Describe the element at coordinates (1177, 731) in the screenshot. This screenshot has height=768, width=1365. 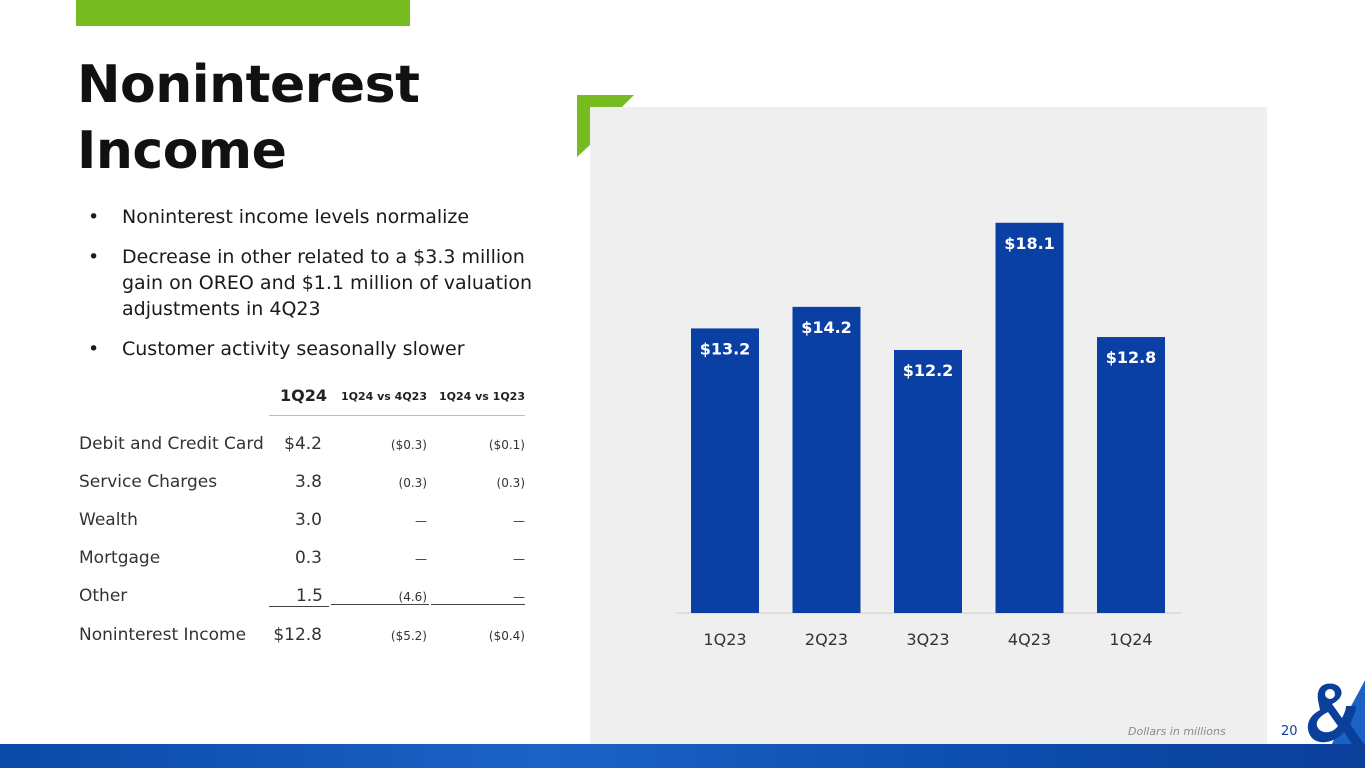
I see `footnote: Dollars in millions` at that location.